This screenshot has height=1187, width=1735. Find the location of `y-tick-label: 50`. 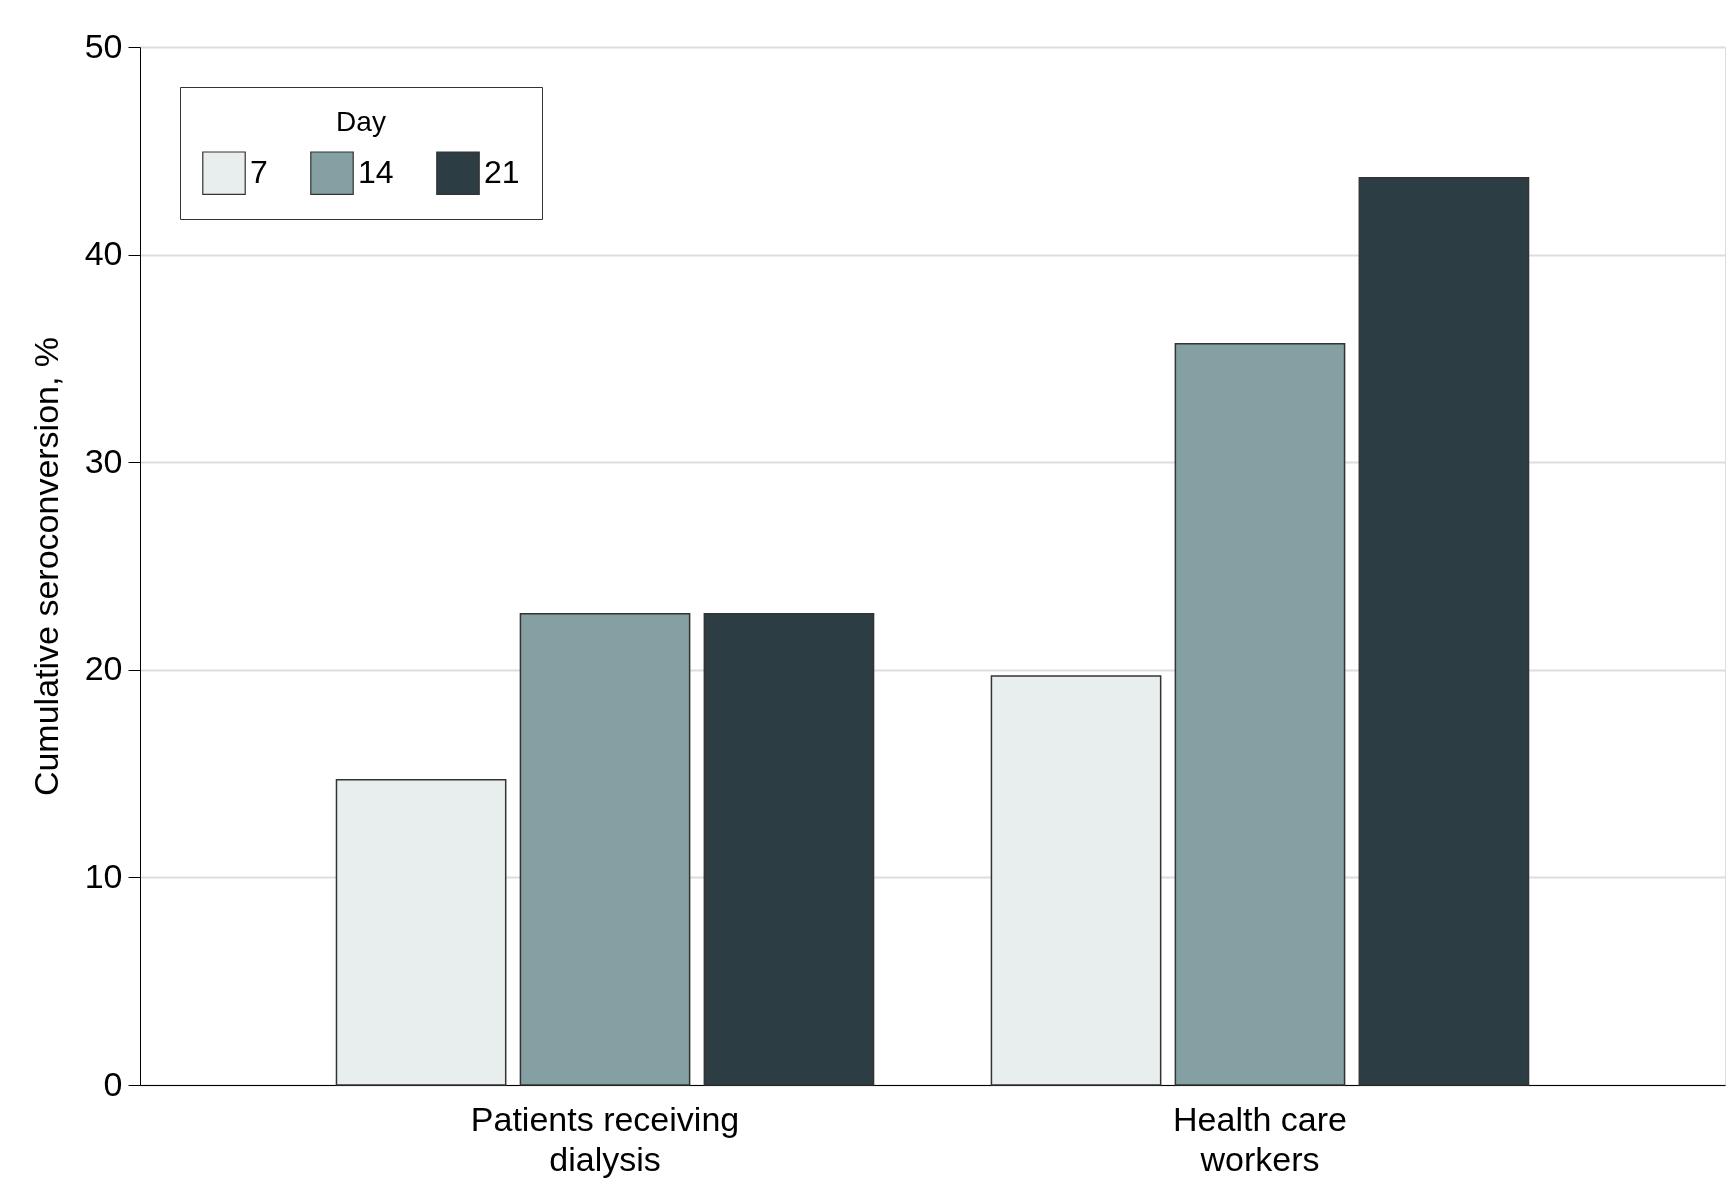

y-tick-label: 50 is located at coordinates (103, 45).